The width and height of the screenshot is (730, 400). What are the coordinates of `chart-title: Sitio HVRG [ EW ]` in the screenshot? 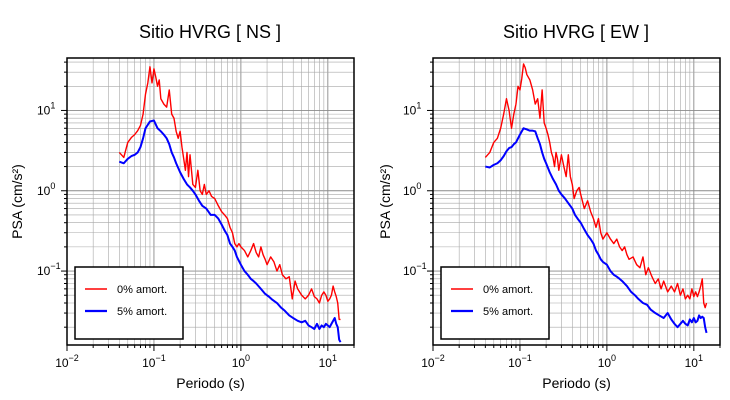 It's located at (576, 32).